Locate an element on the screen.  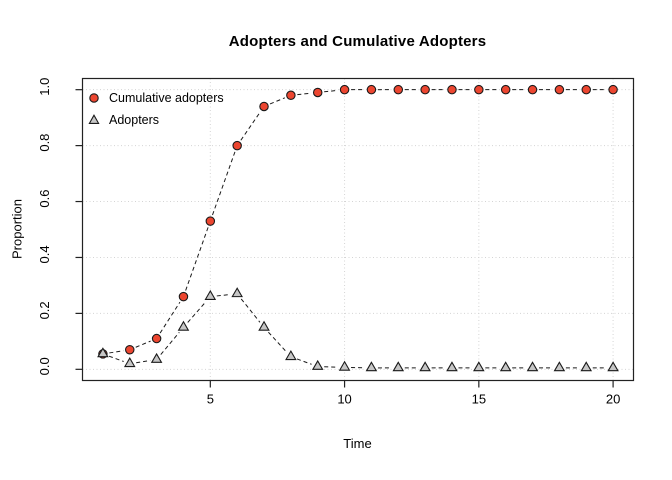
y-tick-label: 0.8 is located at coordinates (44, 143).